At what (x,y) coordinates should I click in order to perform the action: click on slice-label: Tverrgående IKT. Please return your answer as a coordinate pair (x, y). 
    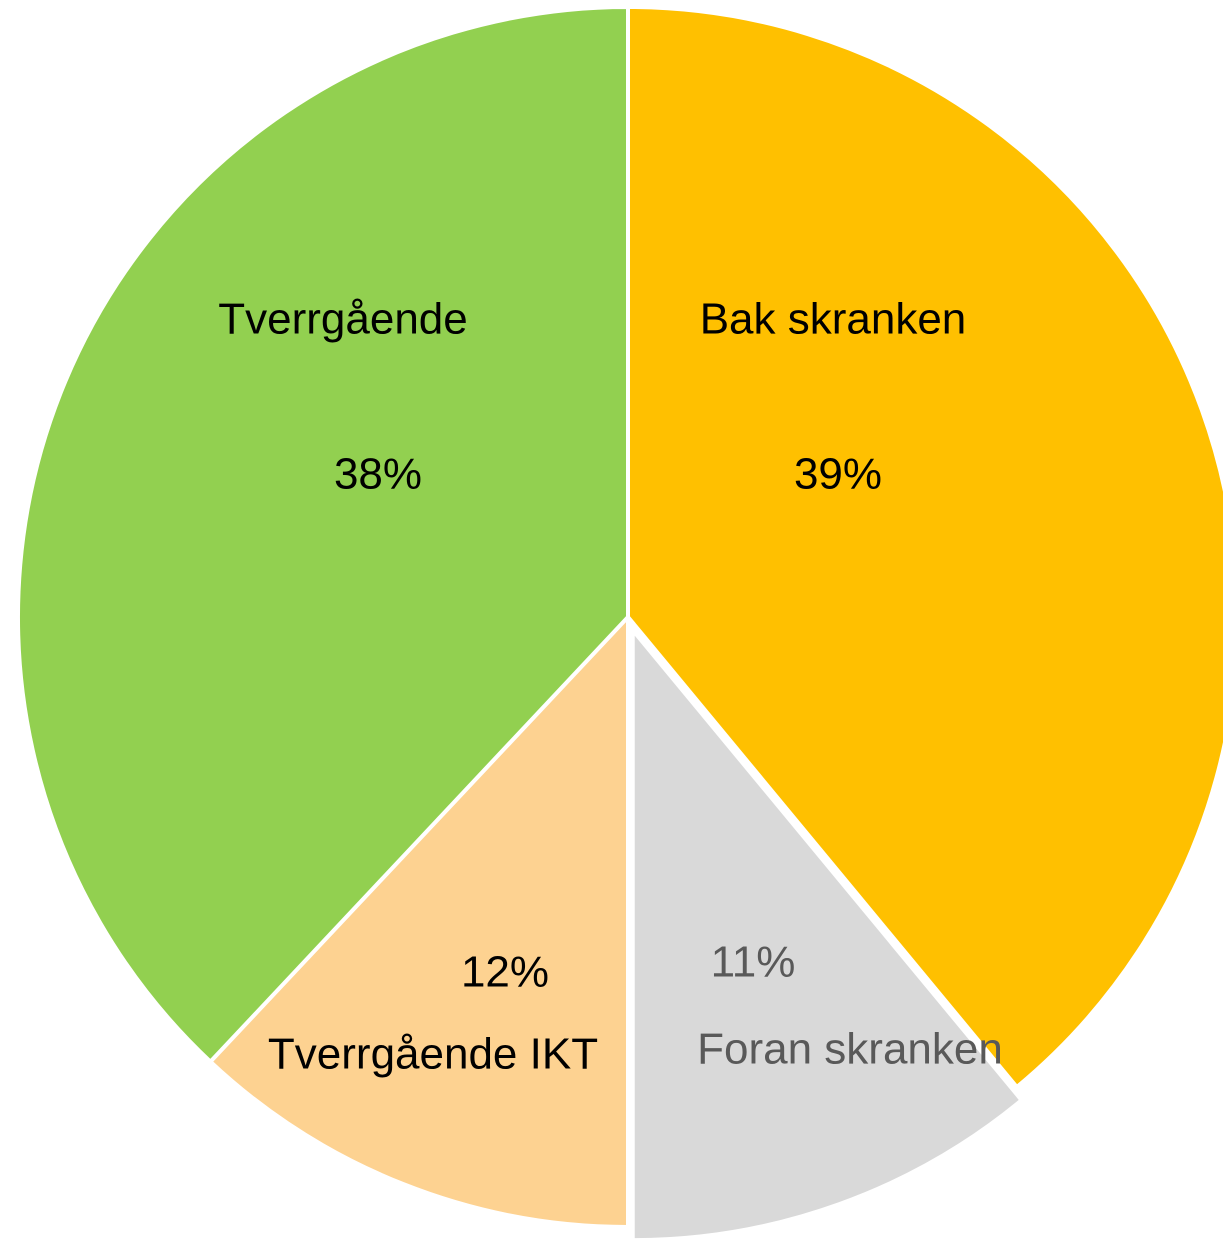
    Looking at the image, I should click on (433, 1054).